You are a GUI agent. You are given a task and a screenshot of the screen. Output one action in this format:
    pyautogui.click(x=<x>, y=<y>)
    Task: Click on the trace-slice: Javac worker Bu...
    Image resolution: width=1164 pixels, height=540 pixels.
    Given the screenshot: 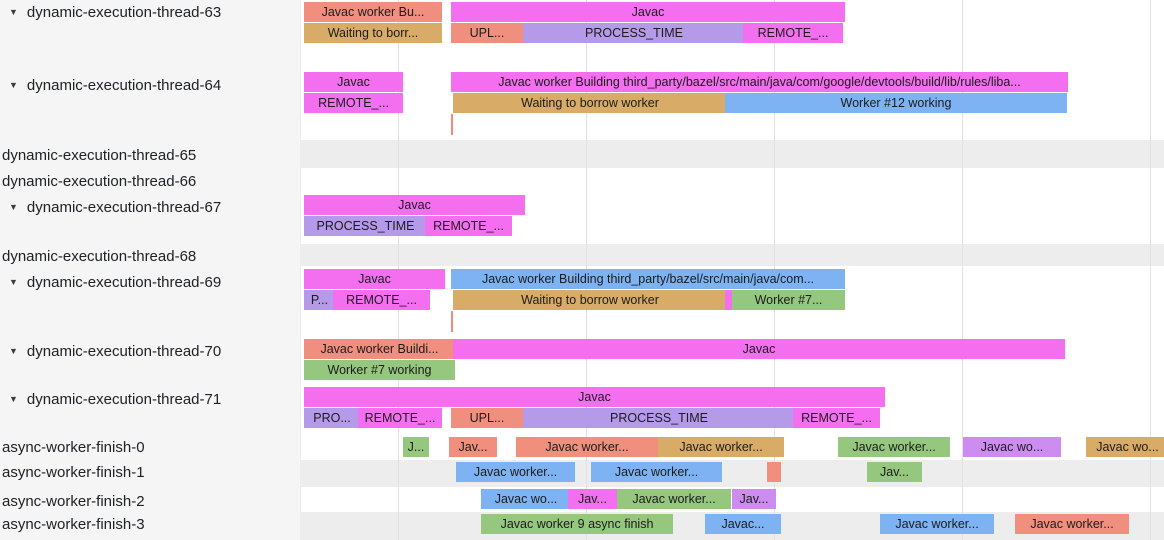 What is the action you would take?
    pyautogui.click(x=373, y=12)
    